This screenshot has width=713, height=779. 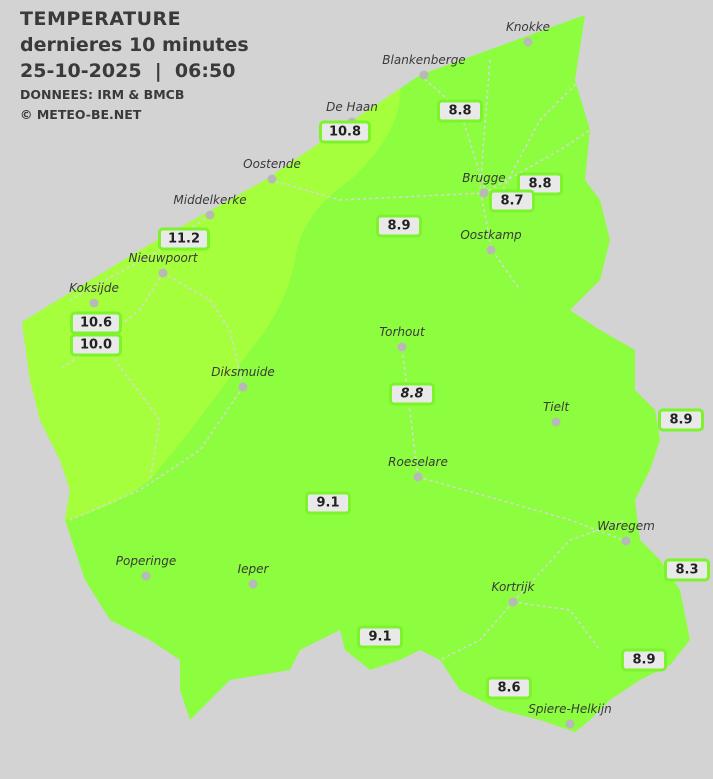 What do you see at coordinates (345, 132) in the screenshot?
I see `temperature-reading: 10.8` at bounding box center [345, 132].